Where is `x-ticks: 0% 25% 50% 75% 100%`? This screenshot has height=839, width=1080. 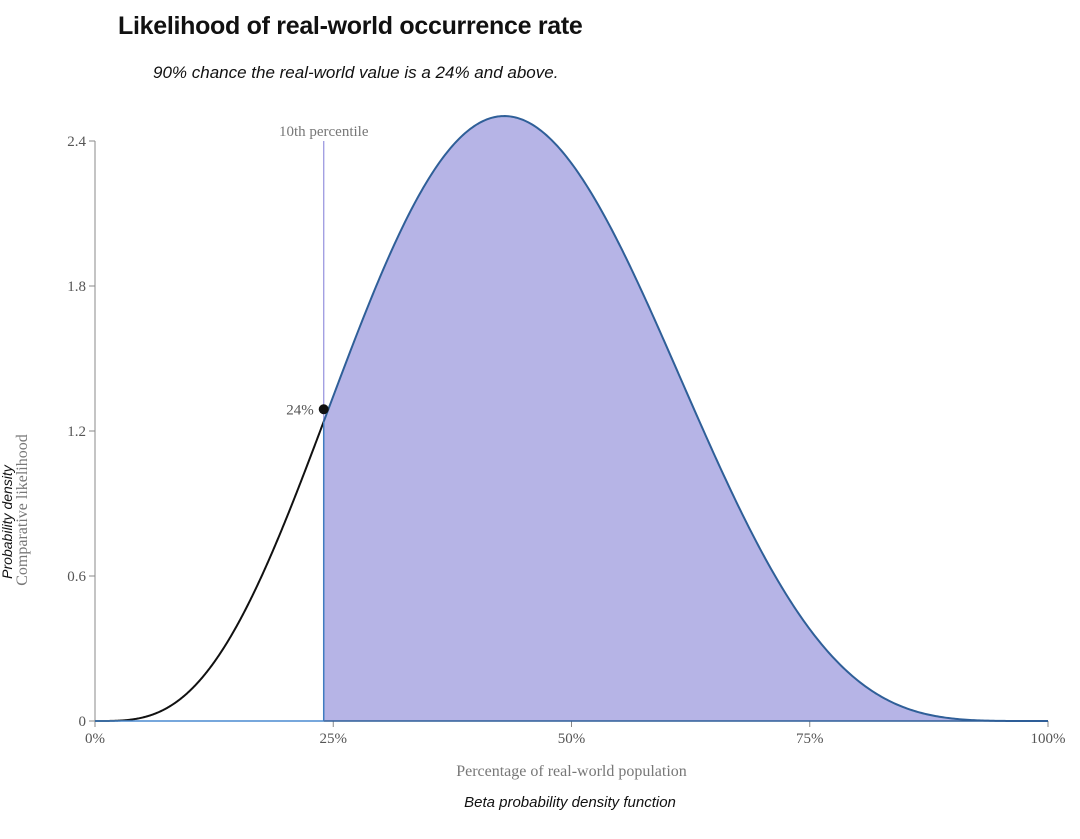 x-ticks: 0% 25% 50% 75% 100% is located at coordinates (575, 734).